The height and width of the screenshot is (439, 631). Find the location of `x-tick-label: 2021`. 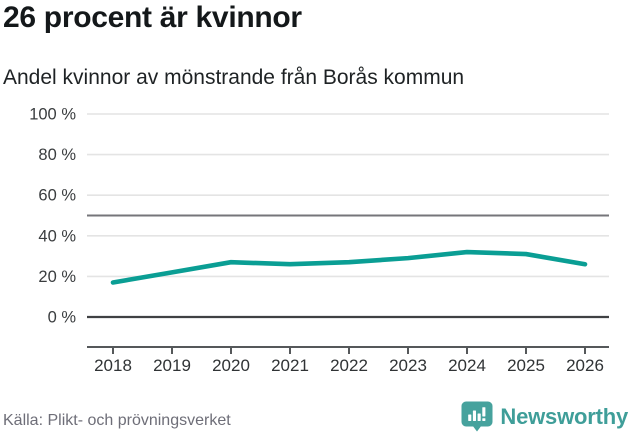

x-tick-label: 2021 is located at coordinates (290, 365).